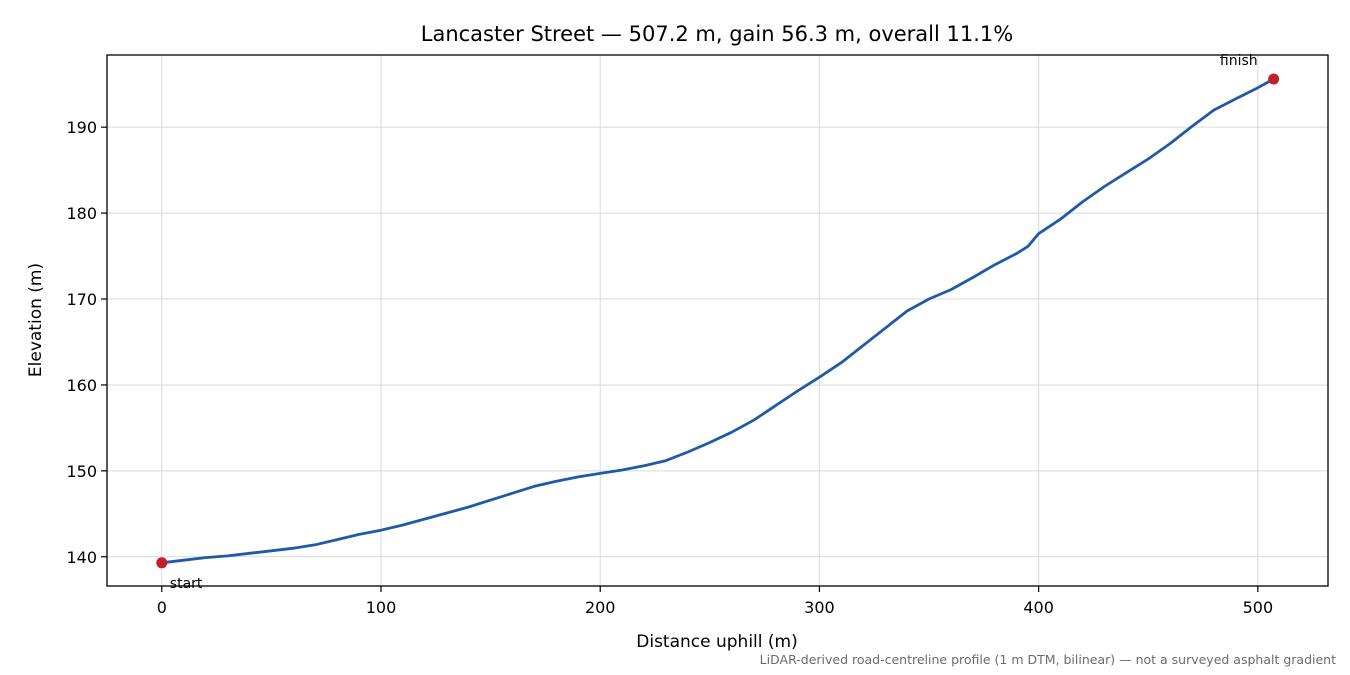 Image resolution: width=1350 pixels, height=675 pixels. Describe the element at coordinates (81, 213) in the screenshot. I see `y-tick-label: 180` at that location.